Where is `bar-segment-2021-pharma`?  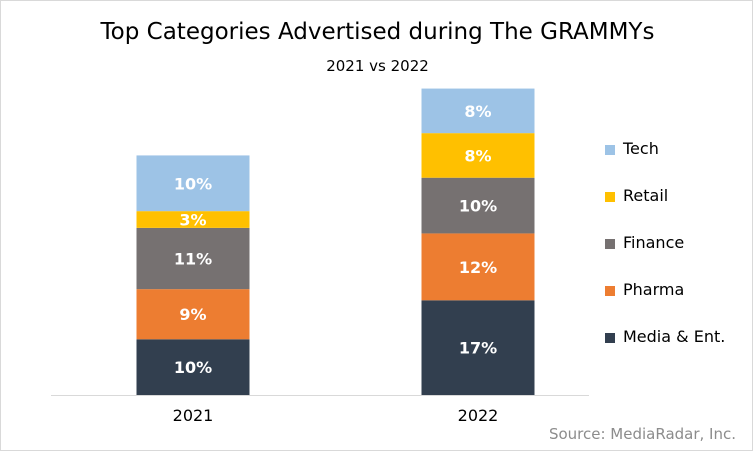 bar-segment-2021-pharma is located at coordinates (193, 314).